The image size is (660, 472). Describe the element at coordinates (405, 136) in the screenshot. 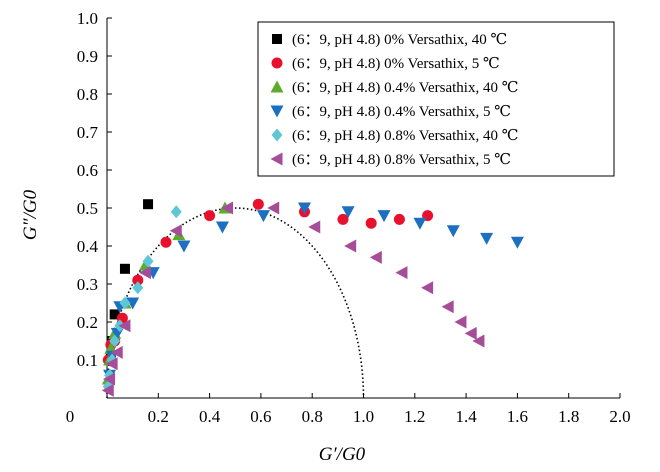

I see `legend-label-4: (6：9, pH 4.8) 0.8% Versathix, 40 ℃` at that location.